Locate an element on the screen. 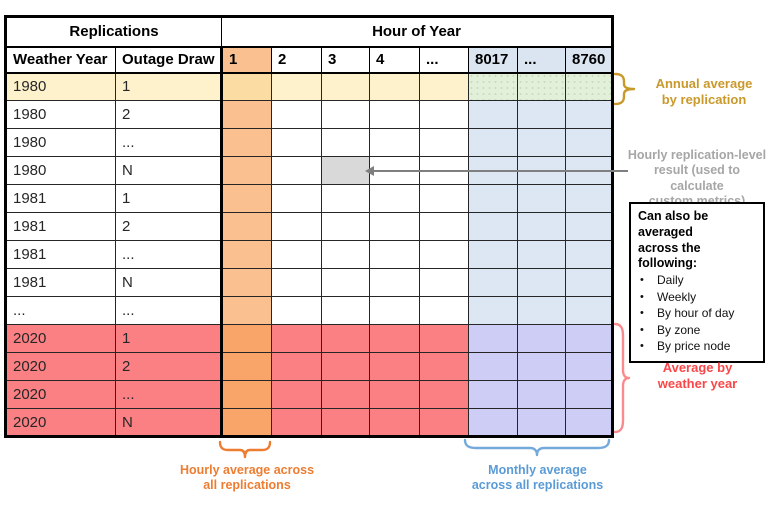  averaging-list-item-label: Daily is located at coordinates (670, 280).